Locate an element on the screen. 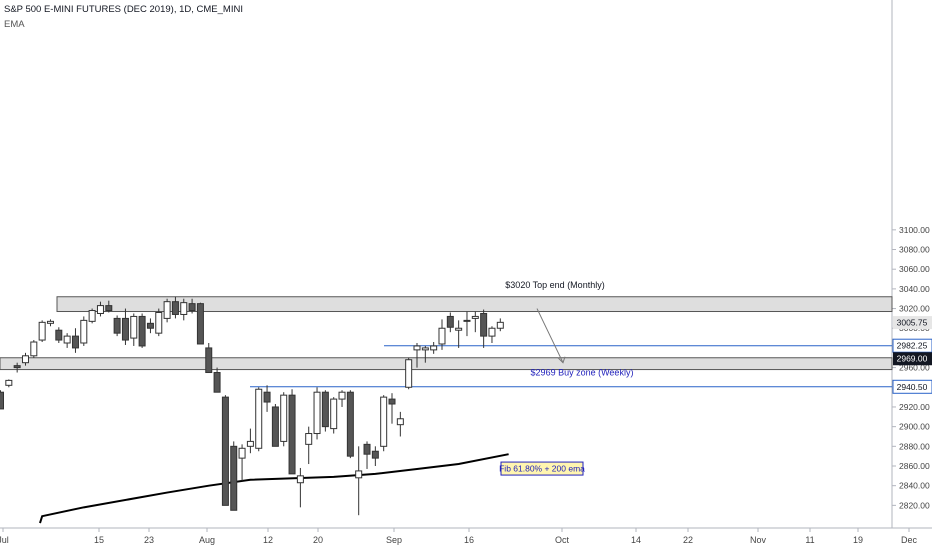  fib-label: Fib 61.80% + 200 ema is located at coordinates (542, 469).